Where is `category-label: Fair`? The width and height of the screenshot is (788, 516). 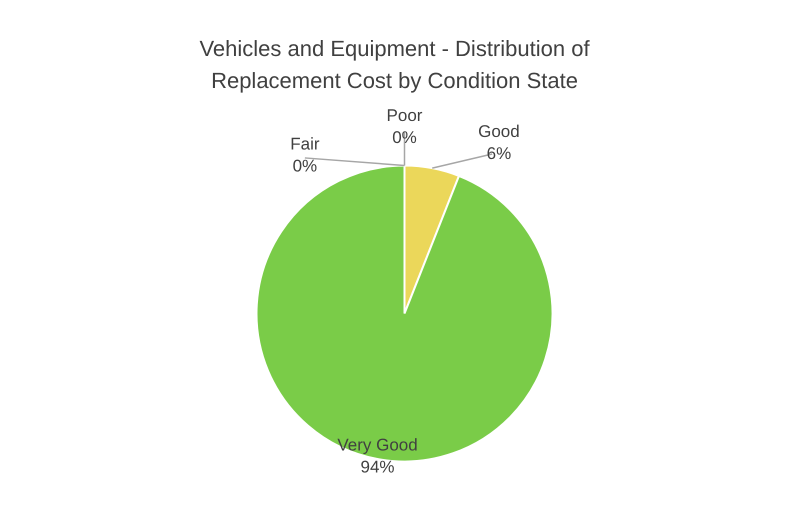 category-label: Fair is located at coordinates (305, 144).